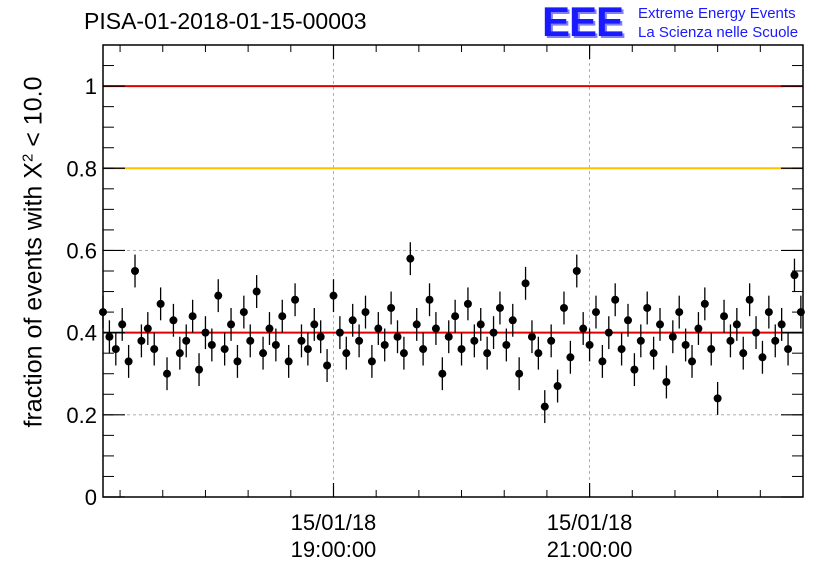  What do you see at coordinates (717, 13) in the screenshot?
I see `logo-line-1: Extreme Energy Events` at bounding box center [717, 13].